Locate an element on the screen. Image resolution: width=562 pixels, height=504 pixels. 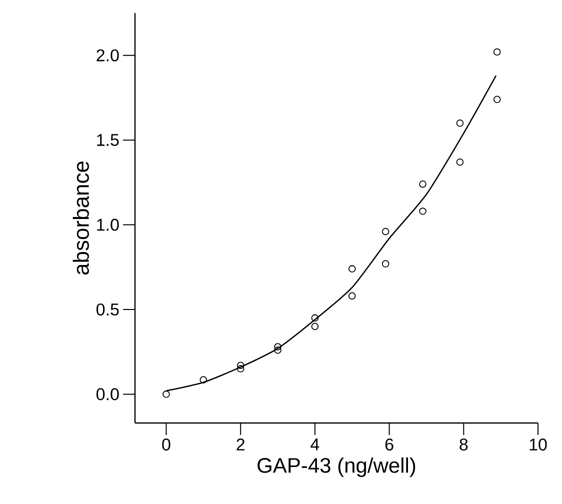
x-tick-label: 2 is located at coordinates (240, 444).